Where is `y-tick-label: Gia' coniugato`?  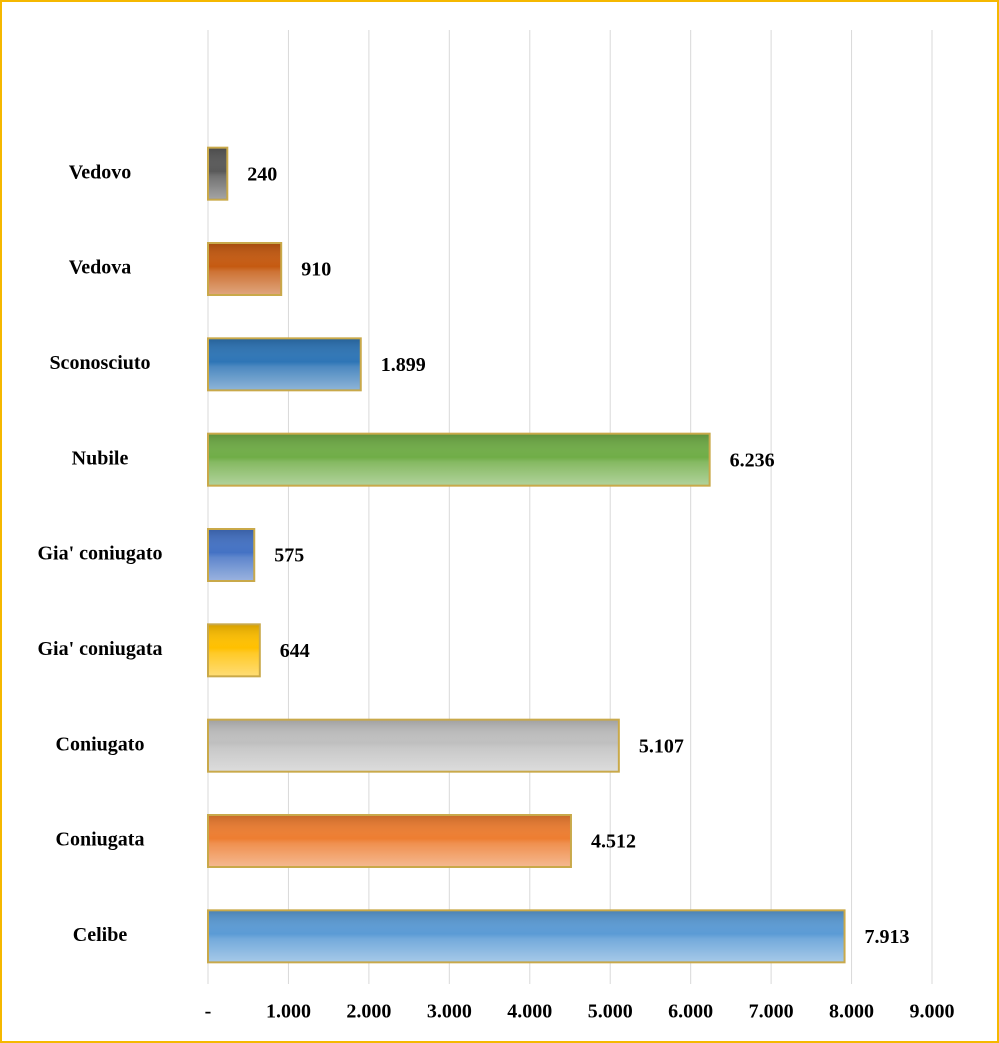 y-tick-label: Gia' coniugato is located at coordinates (99, 554).